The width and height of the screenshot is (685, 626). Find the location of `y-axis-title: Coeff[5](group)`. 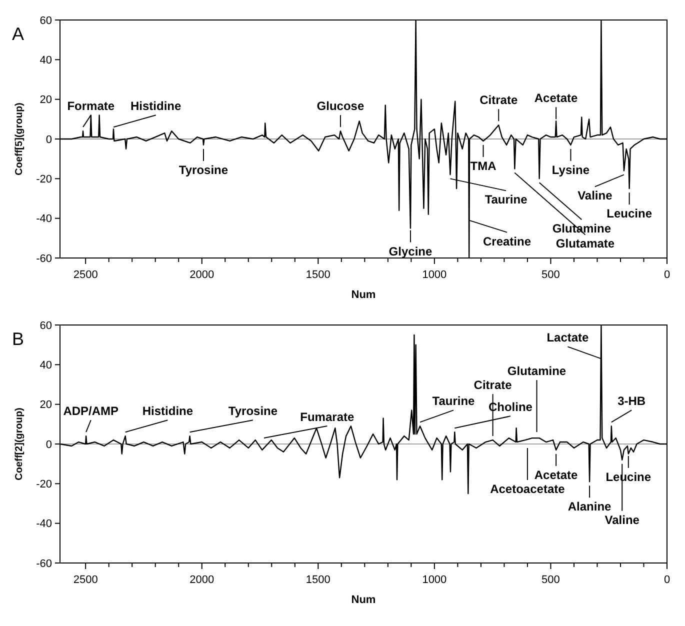

y-axis-title: Coeff[5](group) is located at coordinates (19, 139).